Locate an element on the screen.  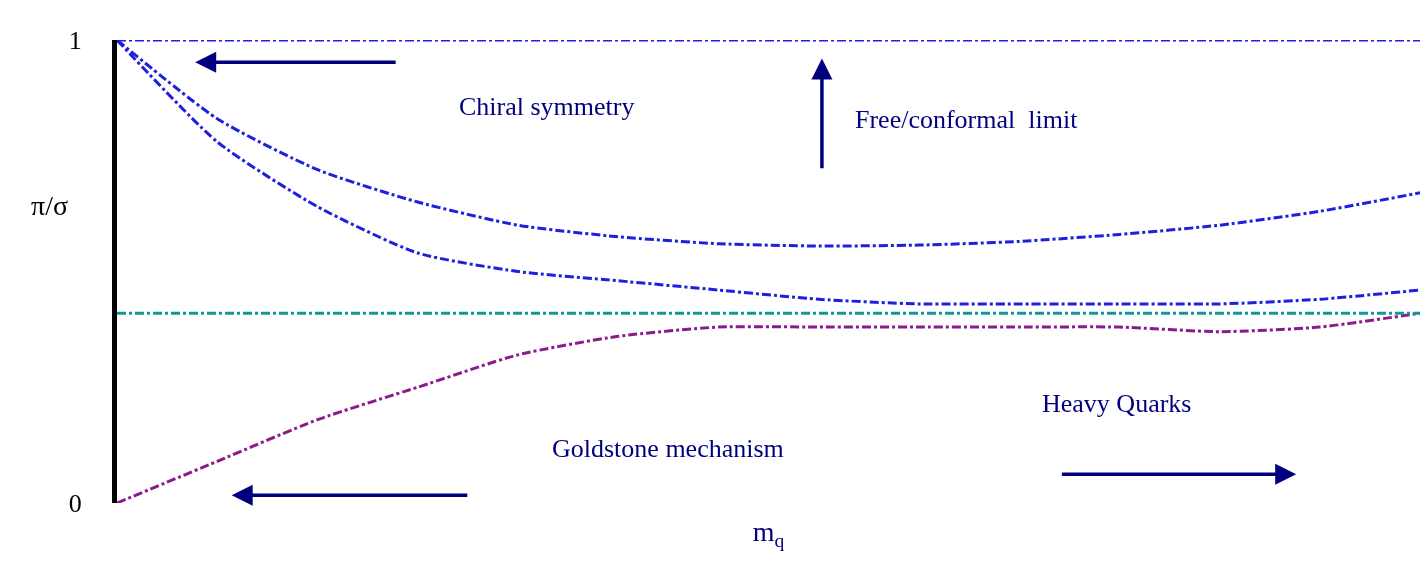
annotation: Chiral symmetry is located at coordinates (547, 106).